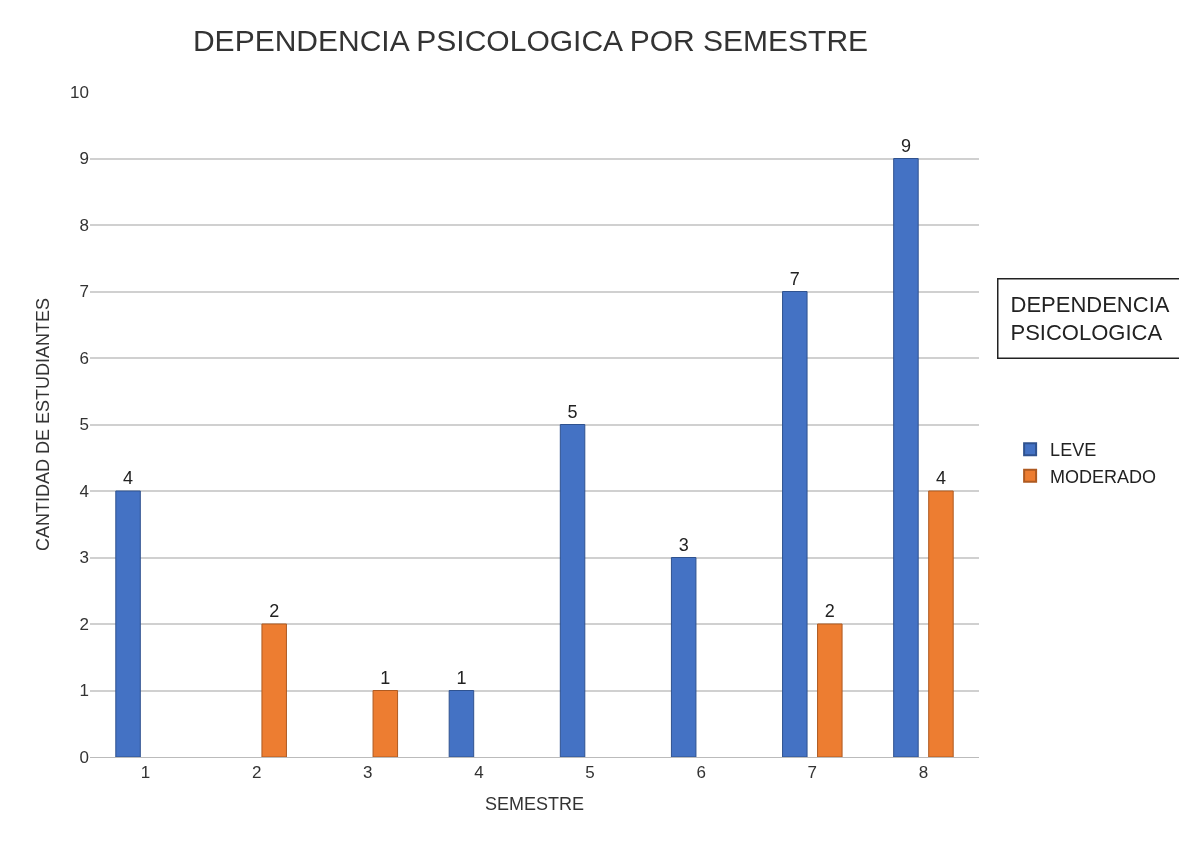 The image size is (1179, 855). Describe the element at coordinates (84, 624) in the screenshot. I see `y-tick-label: 2` at that location.